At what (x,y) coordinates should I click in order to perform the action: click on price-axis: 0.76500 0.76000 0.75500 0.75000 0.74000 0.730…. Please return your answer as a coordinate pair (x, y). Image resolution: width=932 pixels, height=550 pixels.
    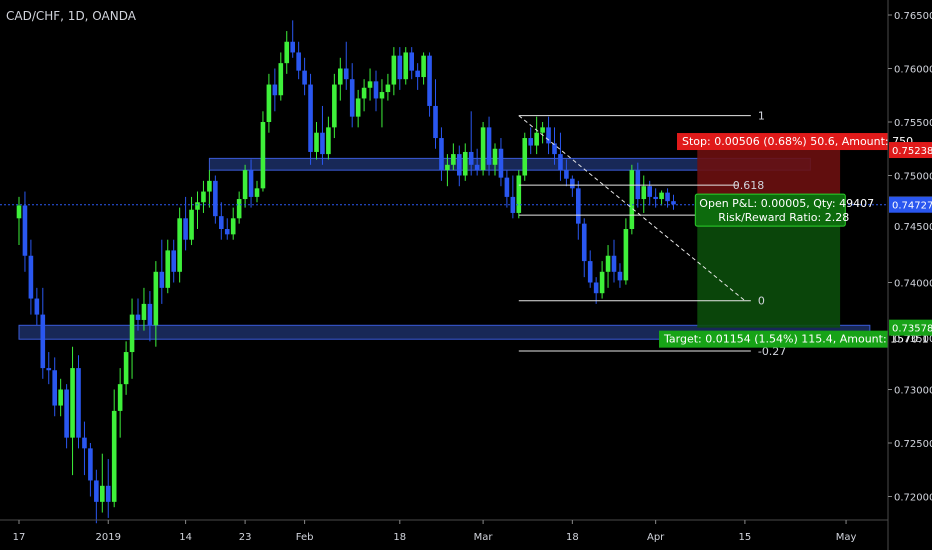
    Looking at the image, I should click on (909, 275).